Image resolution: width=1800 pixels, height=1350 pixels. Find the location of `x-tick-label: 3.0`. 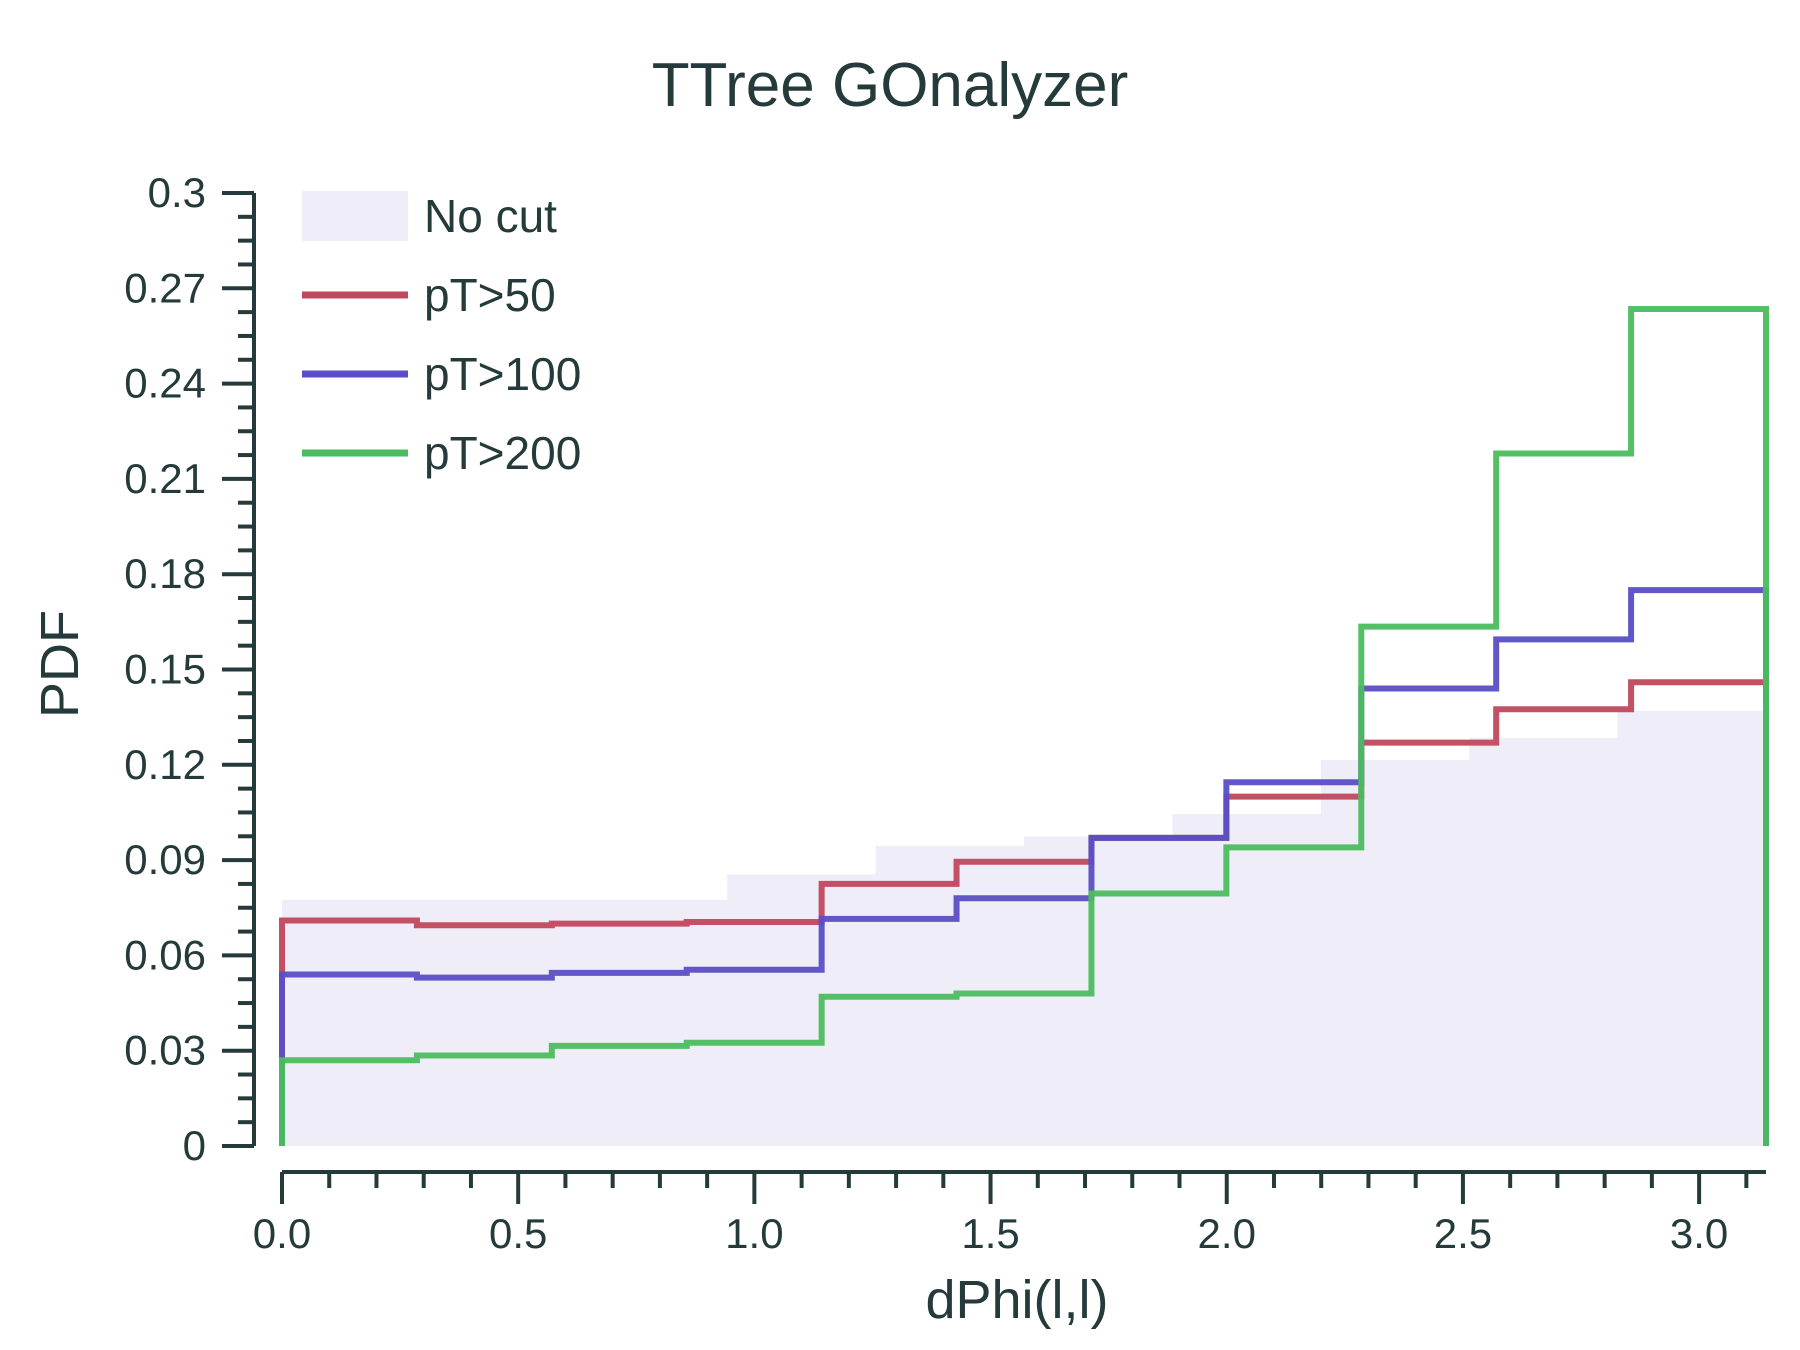

x-tick-label: 3.0 is located at coordinates (1699, 1233).